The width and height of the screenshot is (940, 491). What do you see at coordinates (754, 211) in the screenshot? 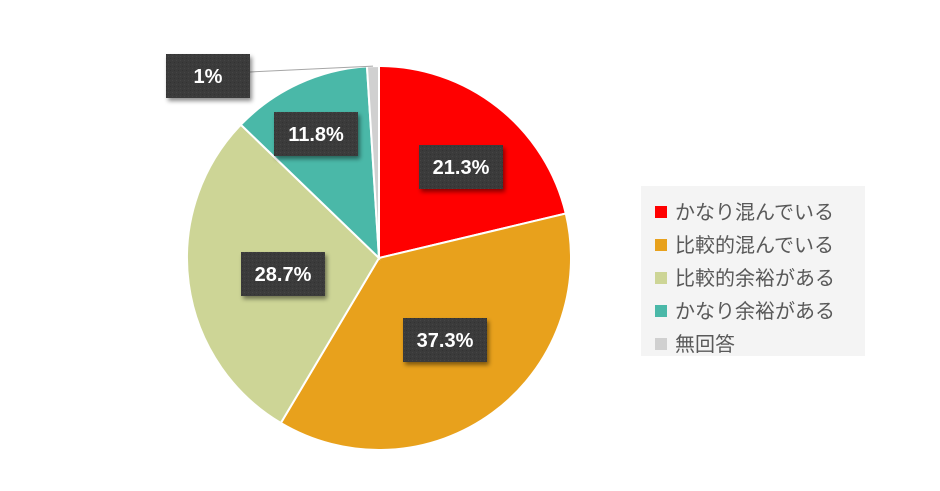
I see `legend-label: かなり混んでいる` at bounding box center [754, 211].